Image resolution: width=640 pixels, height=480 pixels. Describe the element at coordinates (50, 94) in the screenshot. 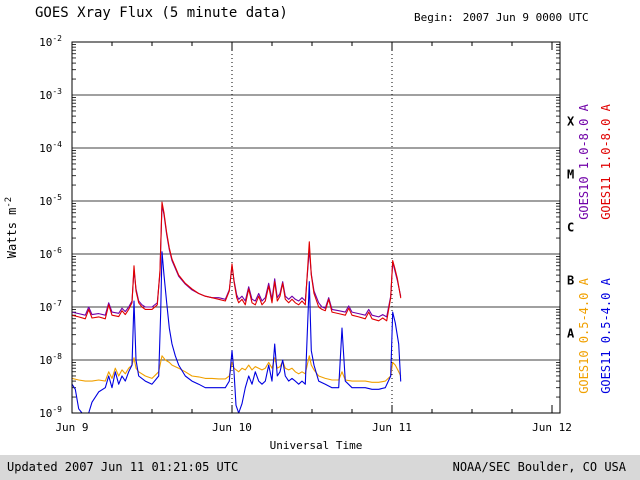

I see `y-axis-tick-label: 10⁻³` at that location.